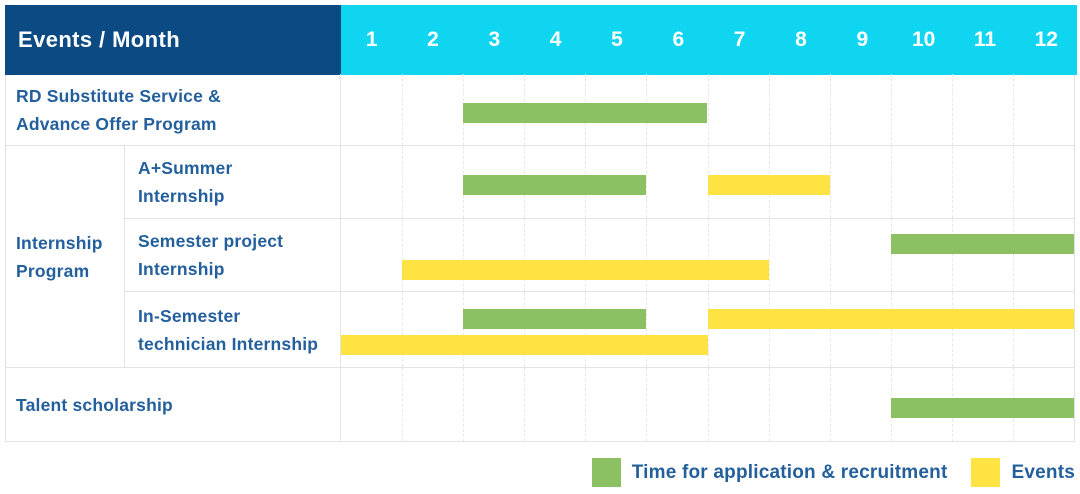 The width and height of the screenshot is (1080, 494). I want to click on month-header-row: 1 2 3 4 5 6 7 8 9 10 11 12, so click(709, 40).